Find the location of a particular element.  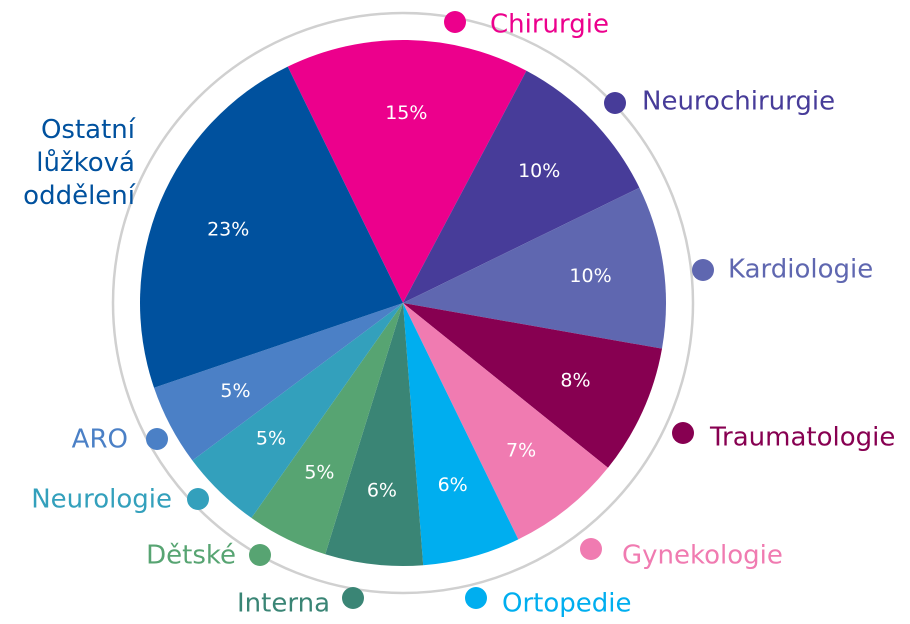

category-label: Traumatologie is located at coordinates (802, 438).